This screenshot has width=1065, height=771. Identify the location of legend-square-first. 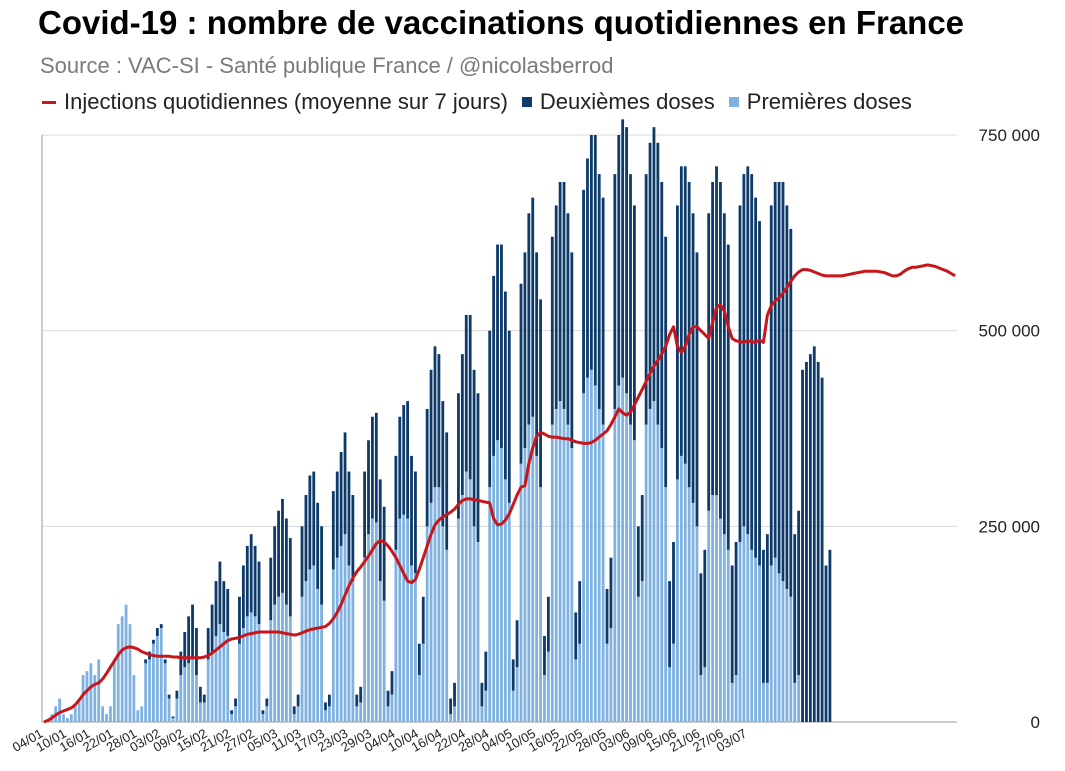
(733, 102).